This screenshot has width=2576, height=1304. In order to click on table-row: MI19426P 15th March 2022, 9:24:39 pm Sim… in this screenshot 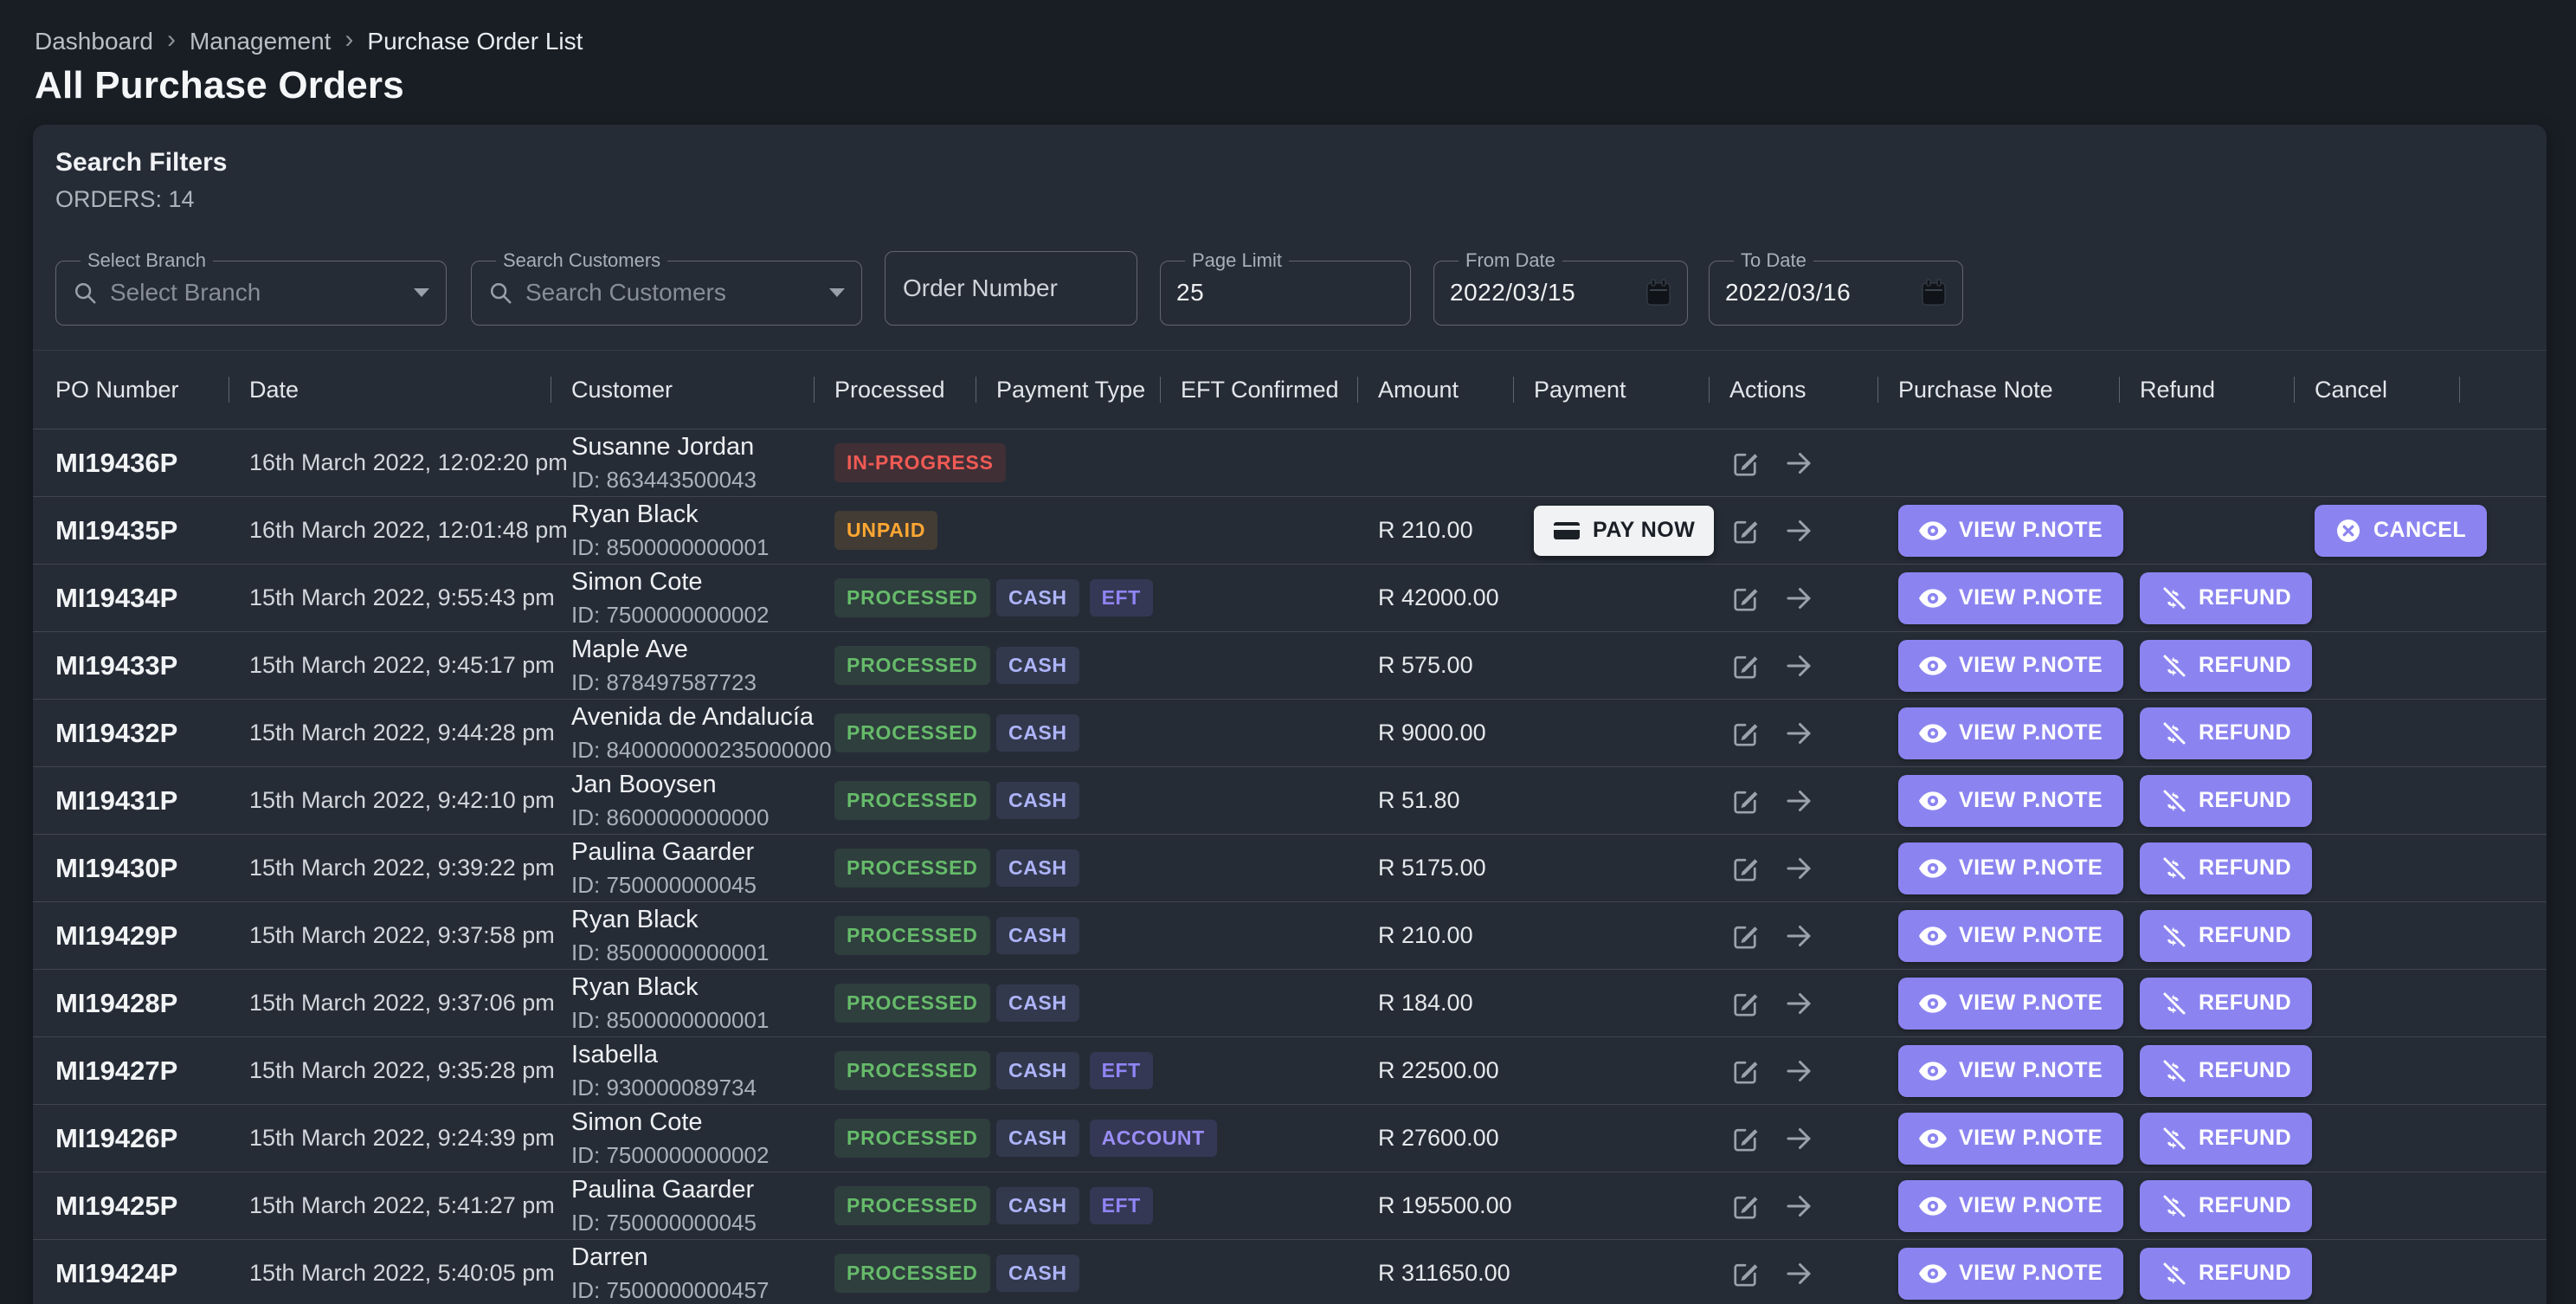, I will do `click(1290, 1138)`.